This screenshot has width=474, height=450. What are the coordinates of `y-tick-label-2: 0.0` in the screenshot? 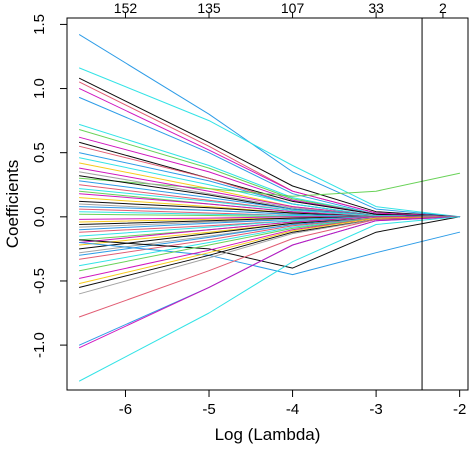 It's located at (39, 216).